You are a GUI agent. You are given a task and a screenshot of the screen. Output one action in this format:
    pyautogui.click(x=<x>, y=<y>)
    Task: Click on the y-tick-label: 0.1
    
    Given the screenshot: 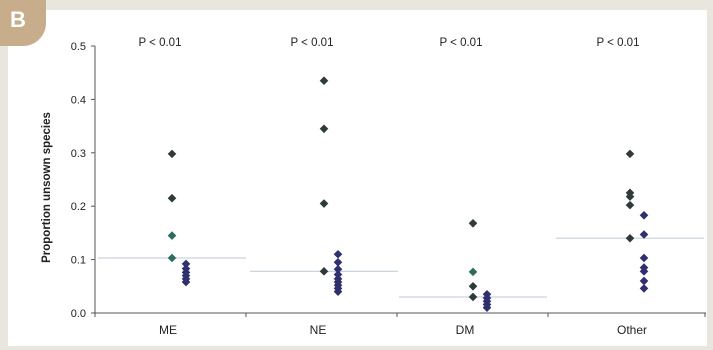 What is the action you would take?
    pyautogui.click(x=78, y=261)
    